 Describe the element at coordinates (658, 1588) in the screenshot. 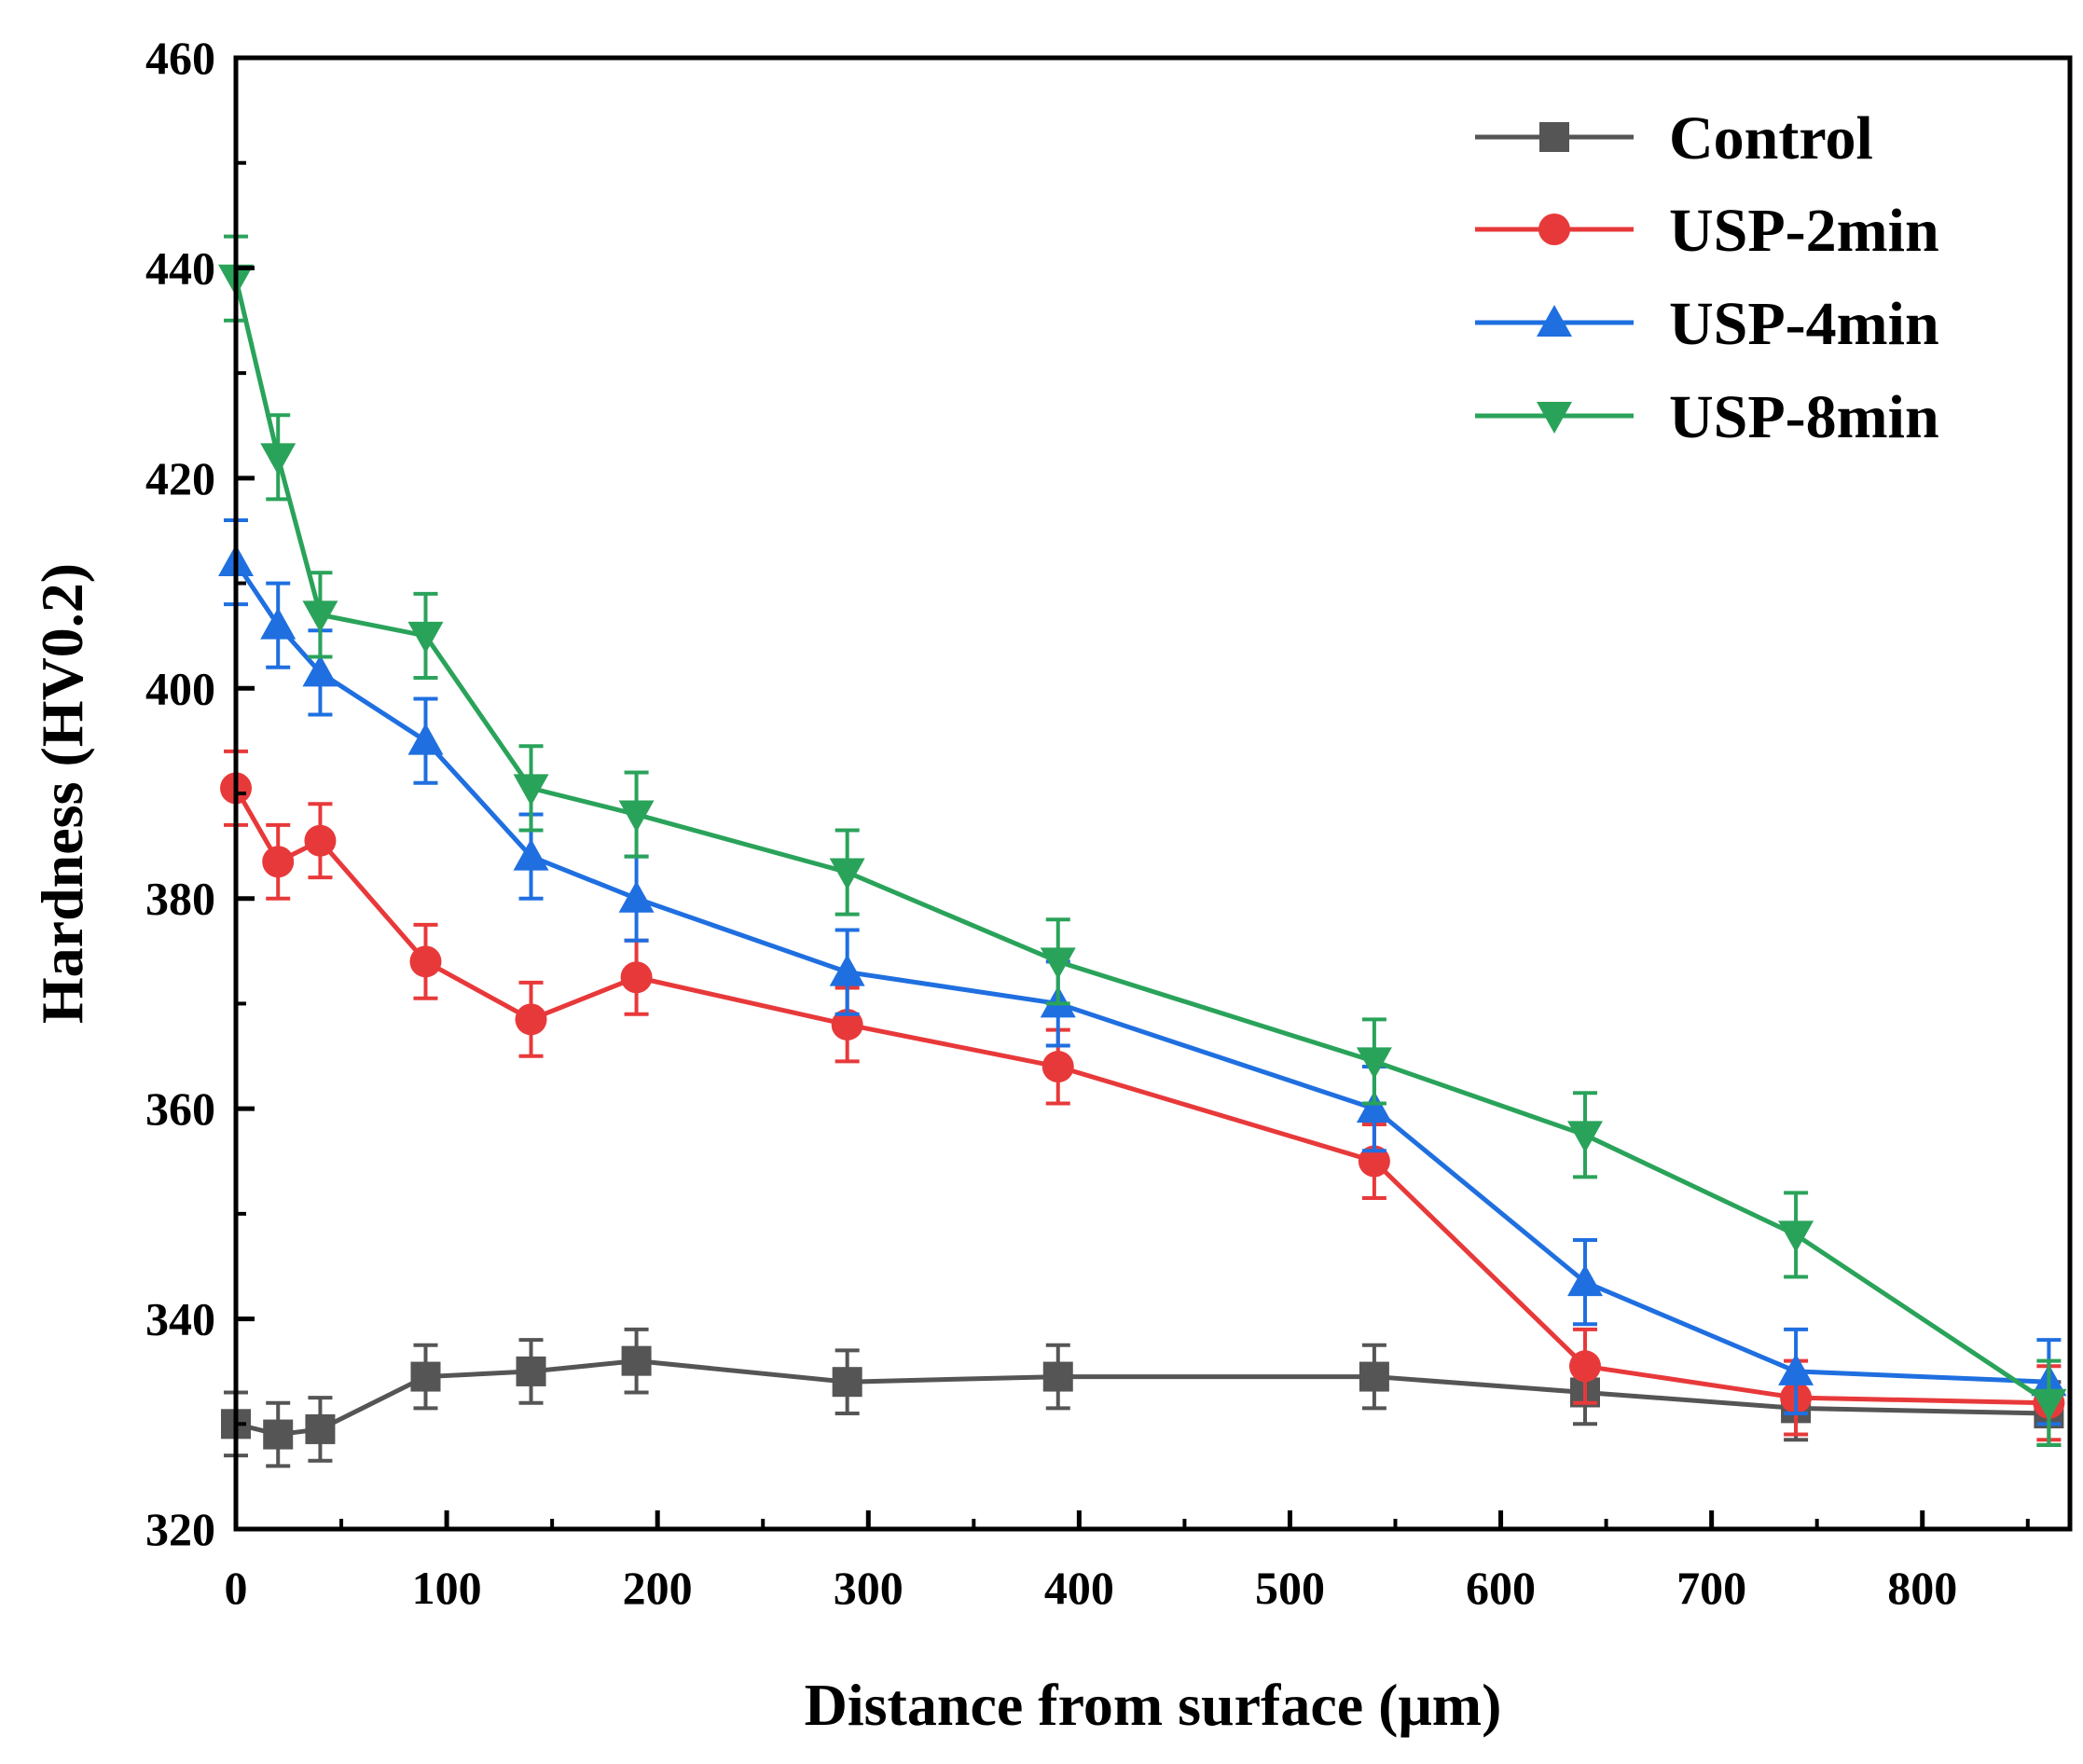

I see `x-tick-label: 200` at that location.